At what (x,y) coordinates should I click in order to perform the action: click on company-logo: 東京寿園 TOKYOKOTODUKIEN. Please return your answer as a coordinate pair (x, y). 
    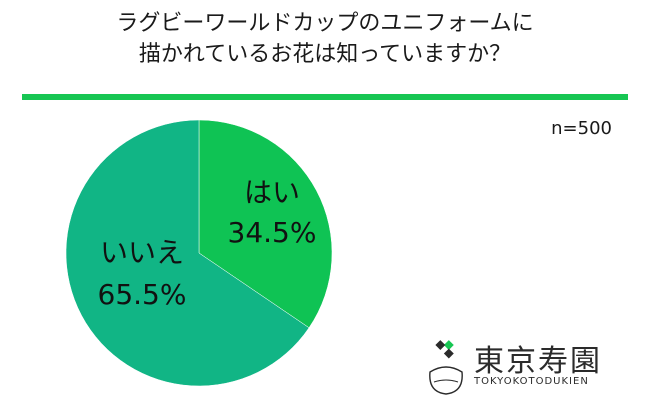
    Looking at the image, I should click on (529, 368).